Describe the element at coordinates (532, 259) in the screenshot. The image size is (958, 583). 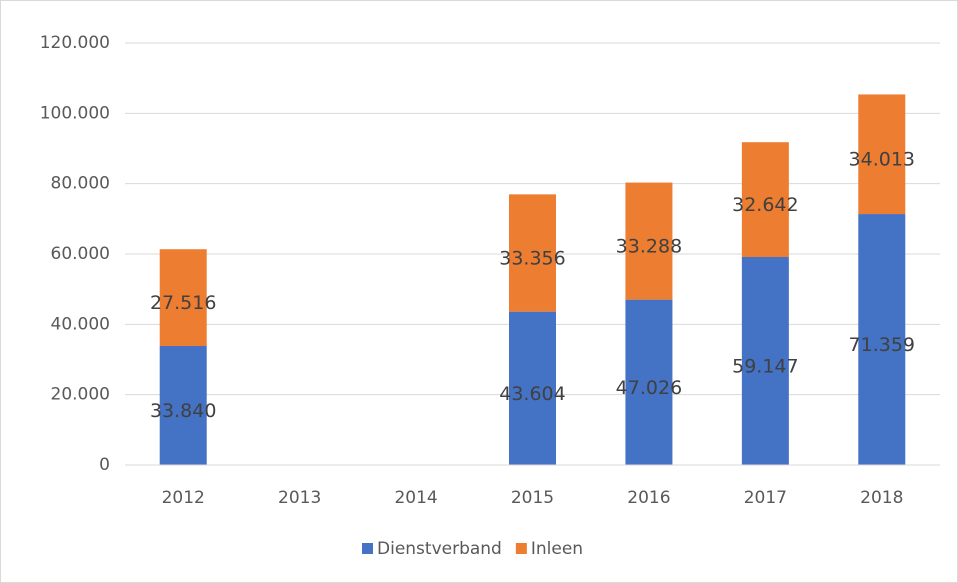
I see `data-label: 33.356` at that location.